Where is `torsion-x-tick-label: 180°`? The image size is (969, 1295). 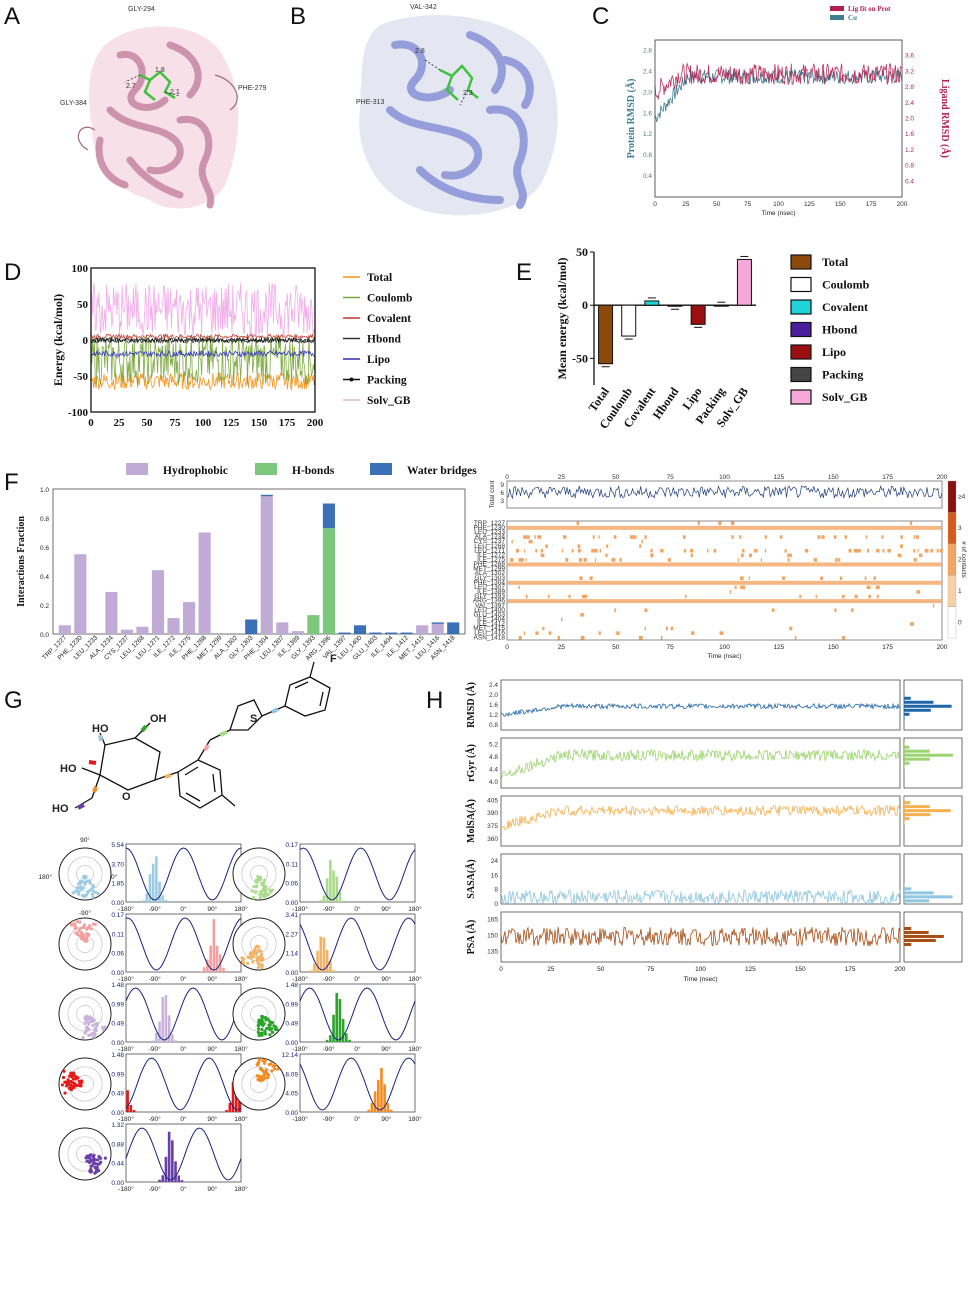
torsion-x-tick-label: 180° is located at coordinates (415, 979).